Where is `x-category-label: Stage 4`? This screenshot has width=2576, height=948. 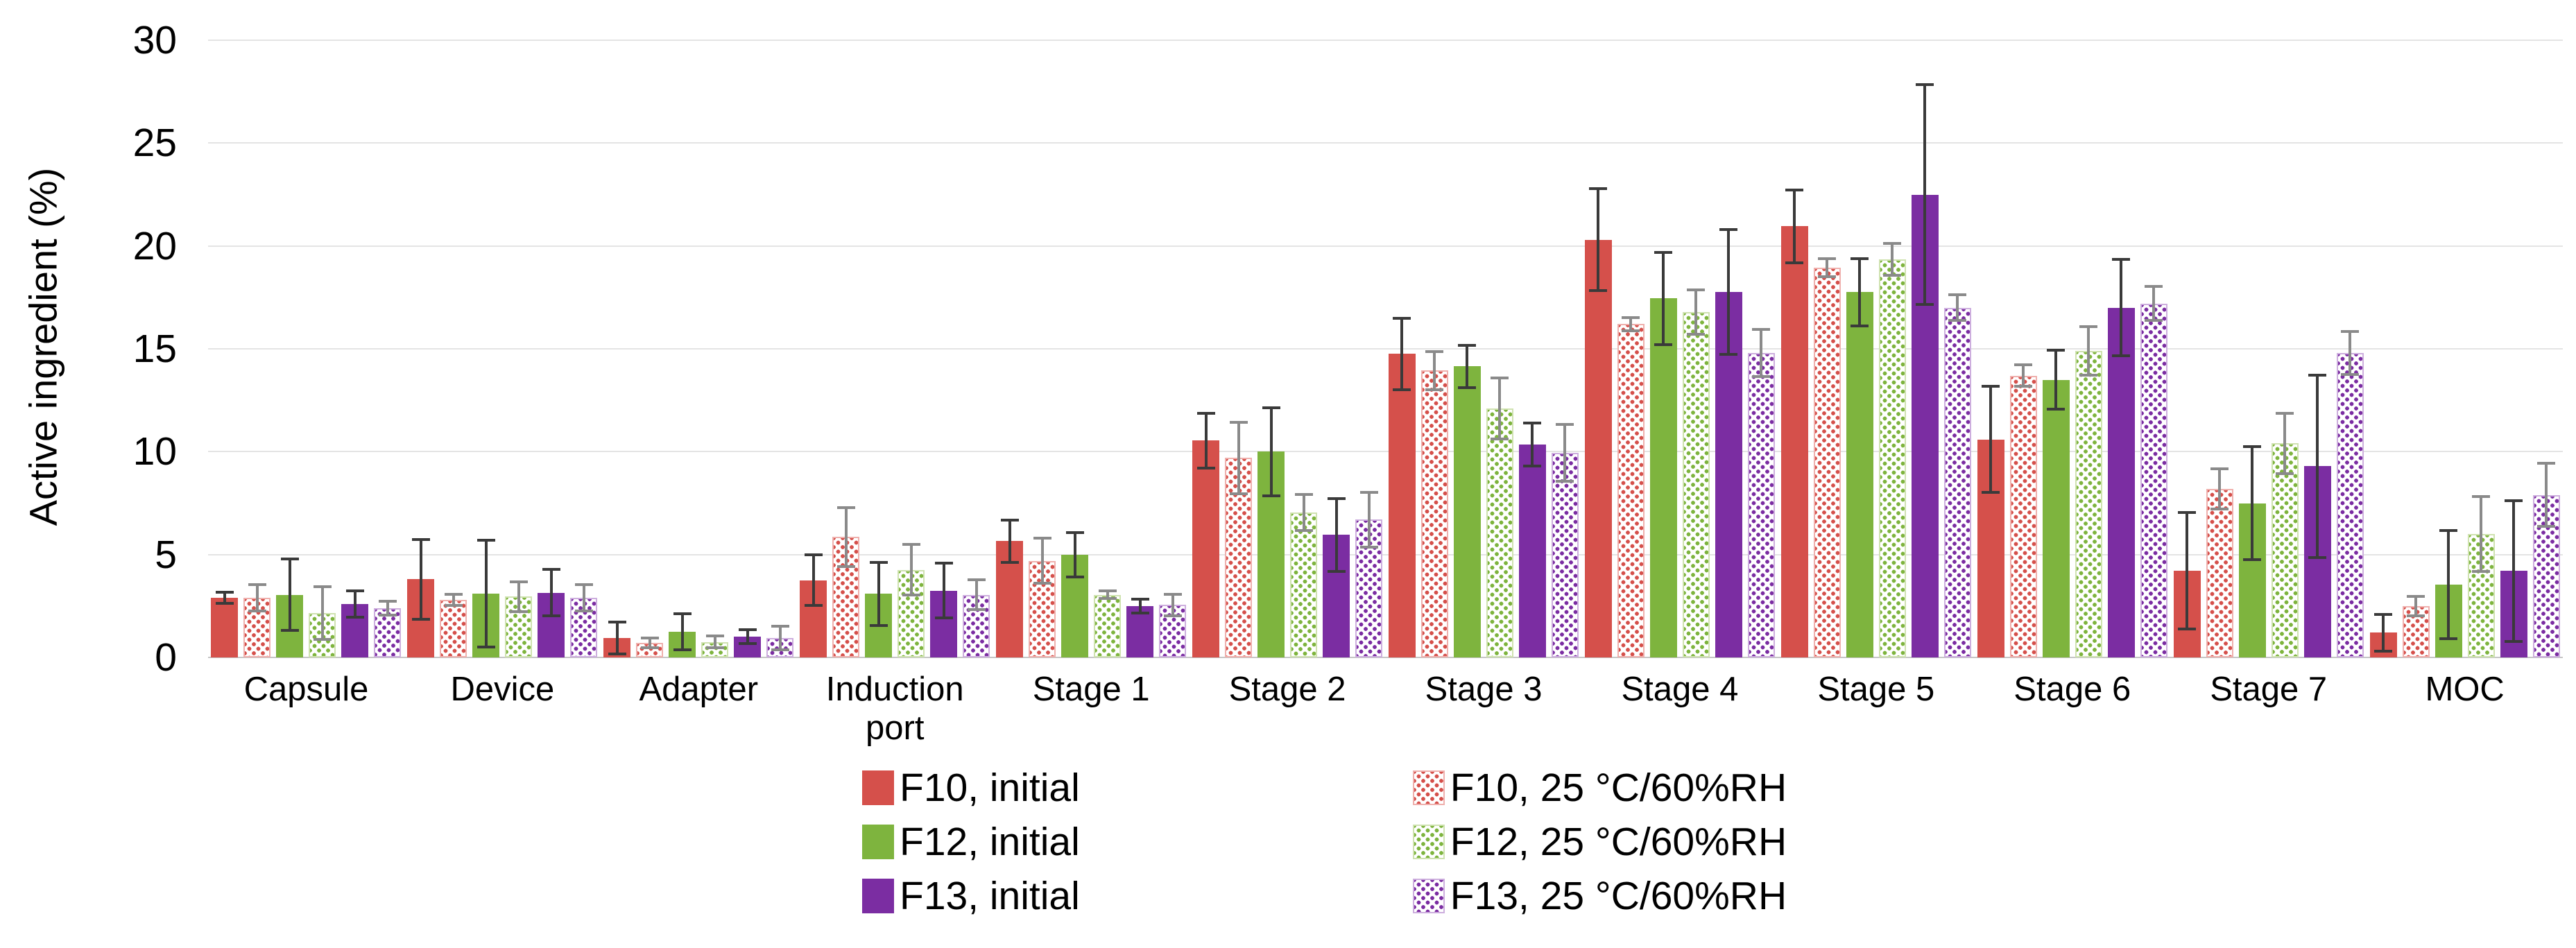
x-category-label: Stage 4 is located at coordinates (1680, 689).